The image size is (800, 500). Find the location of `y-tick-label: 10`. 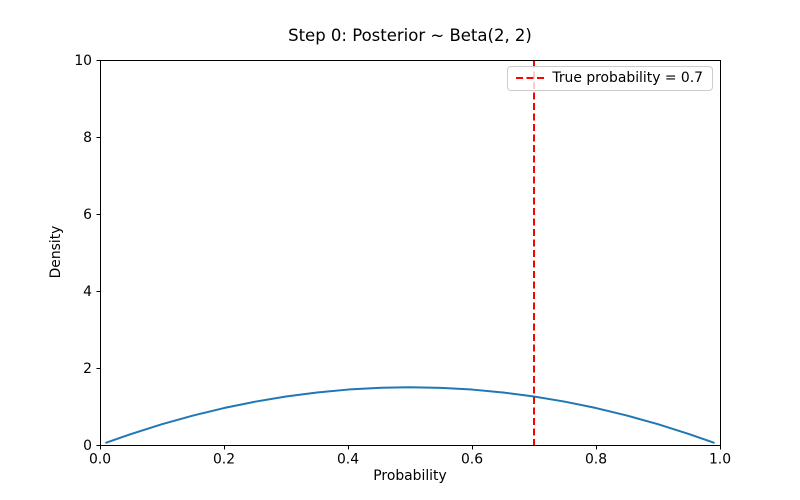

y-tick-label: 10 is located at coordinates (83, 61).